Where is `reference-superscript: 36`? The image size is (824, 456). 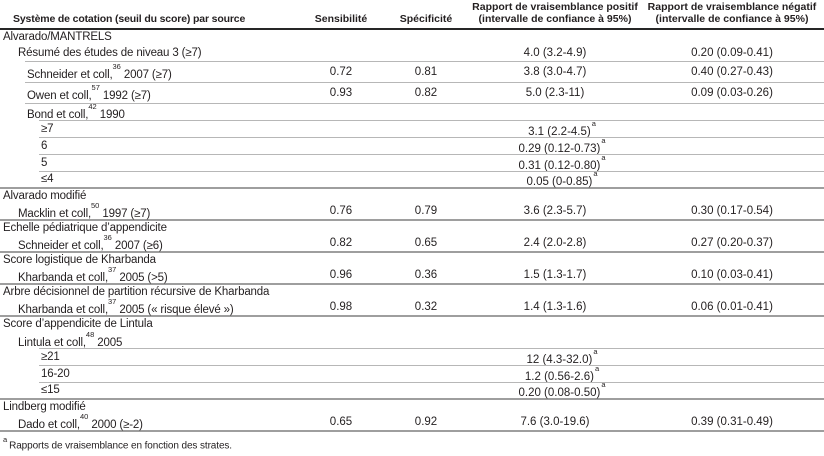
reference-superscript: 36 is located at coordinates (116, 67).